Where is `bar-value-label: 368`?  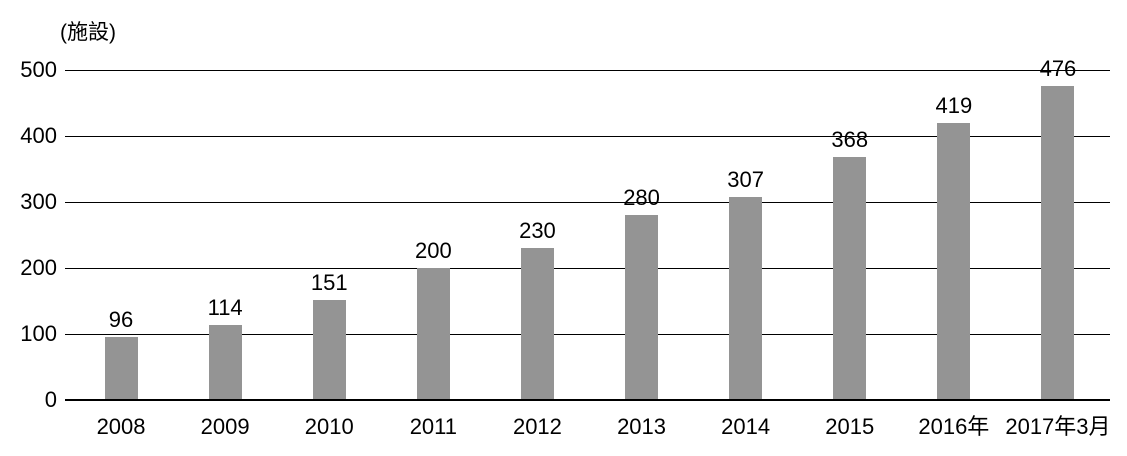
bar-value-label: 368 is located at coordinates (850, 140).